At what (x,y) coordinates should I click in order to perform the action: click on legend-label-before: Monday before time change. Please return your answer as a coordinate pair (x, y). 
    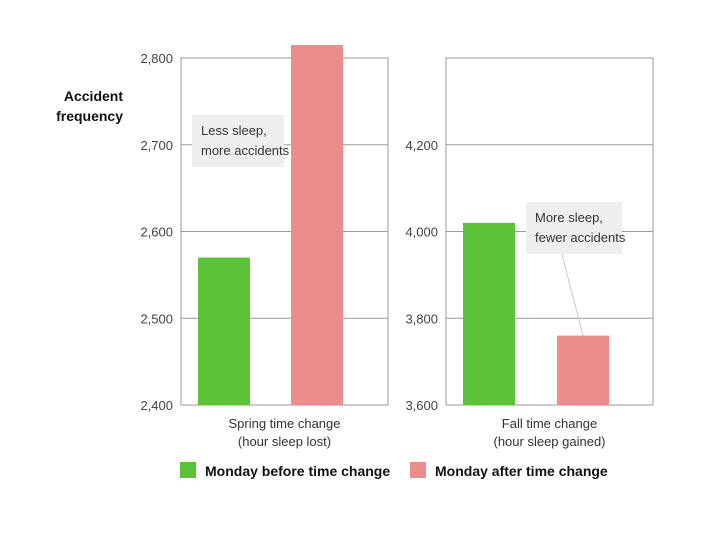
    Looking at the image, I should click on (297, 471).